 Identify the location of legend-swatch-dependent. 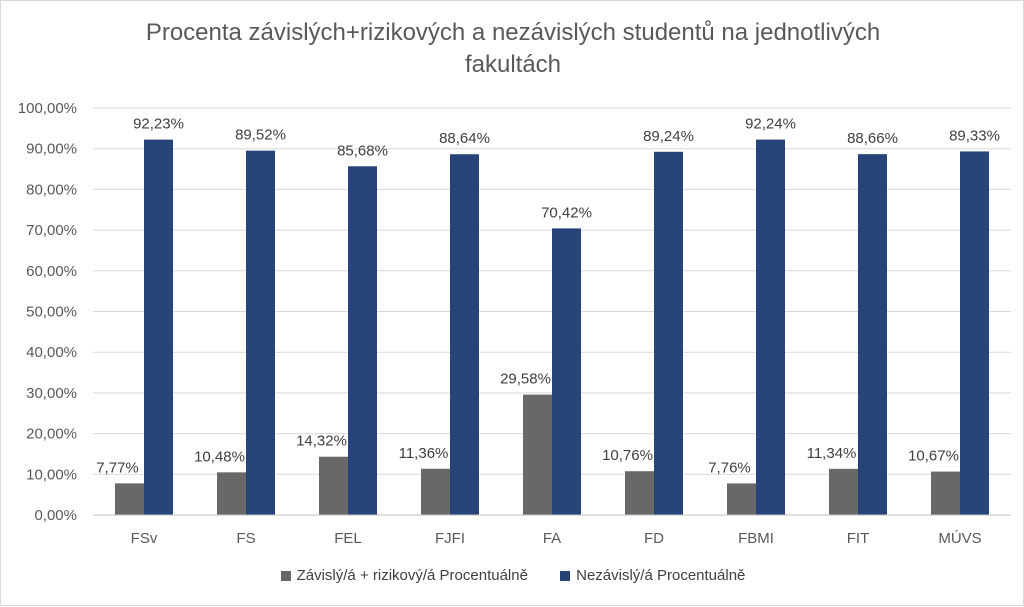
(285, 575).